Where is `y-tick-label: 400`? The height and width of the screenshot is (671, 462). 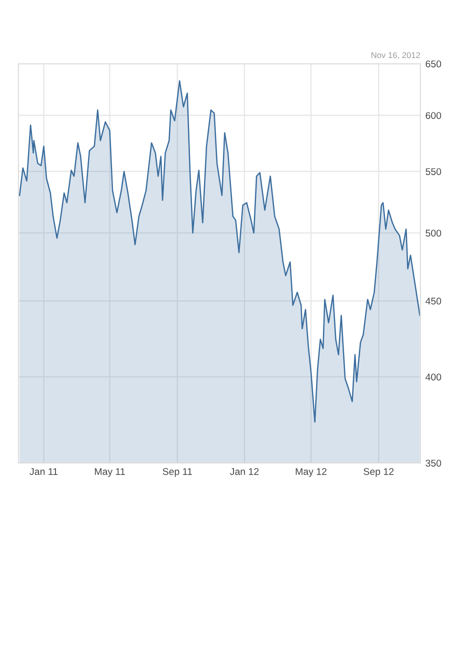
y-tick-label: 400 is located at coordinates (434, 377).